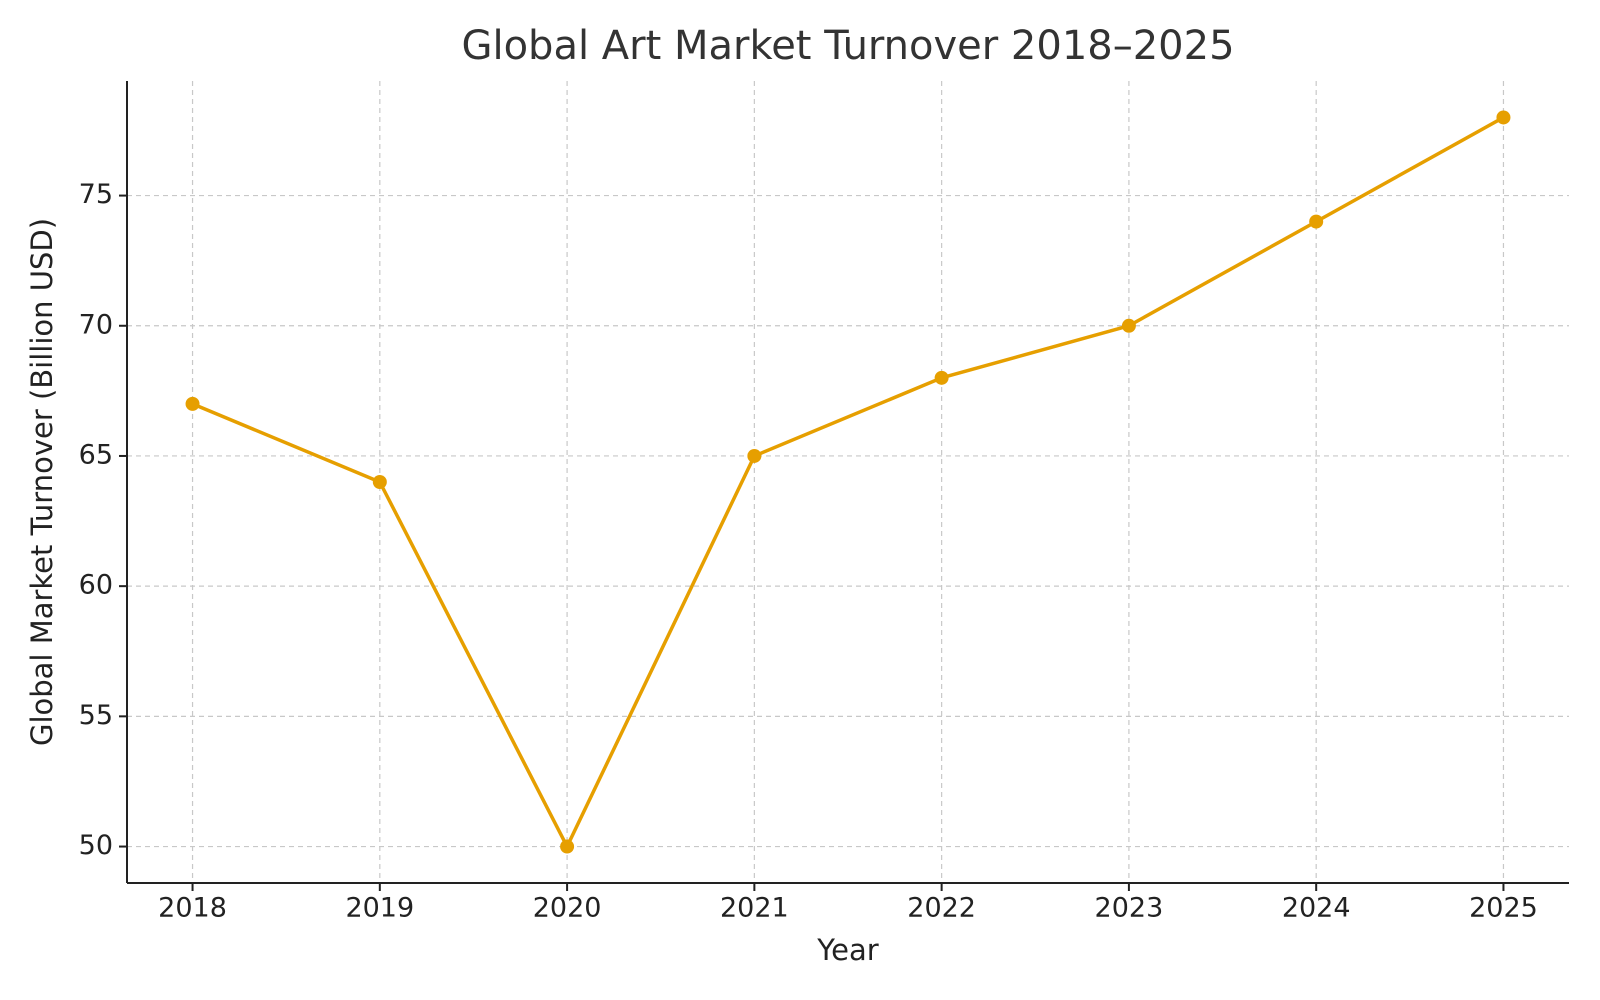 The height and width of the screenshot is (1000, 1600). I want to click on x-tick-label: 2021, so click(754, 908).